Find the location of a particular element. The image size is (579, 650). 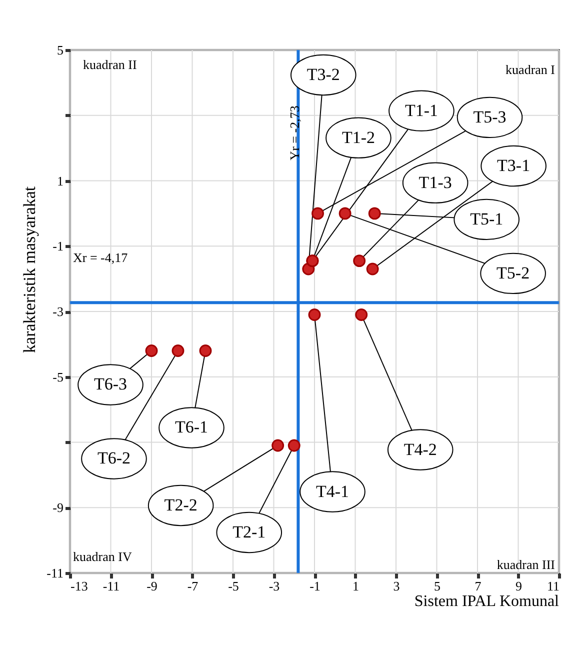

x-tick-label: -1 is located at coordinates (315, 586).